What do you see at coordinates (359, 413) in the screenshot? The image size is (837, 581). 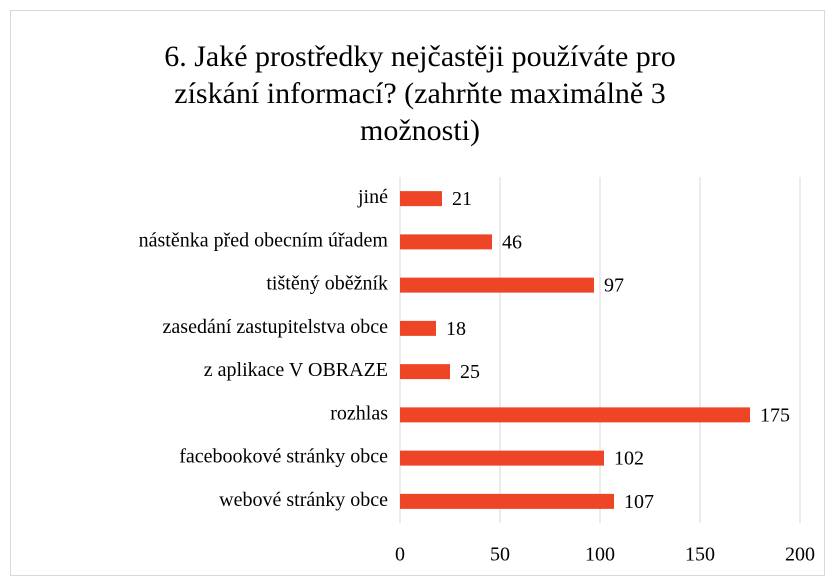 I see `y-tick-label: rozhlas` at bounding box center [359, 413].